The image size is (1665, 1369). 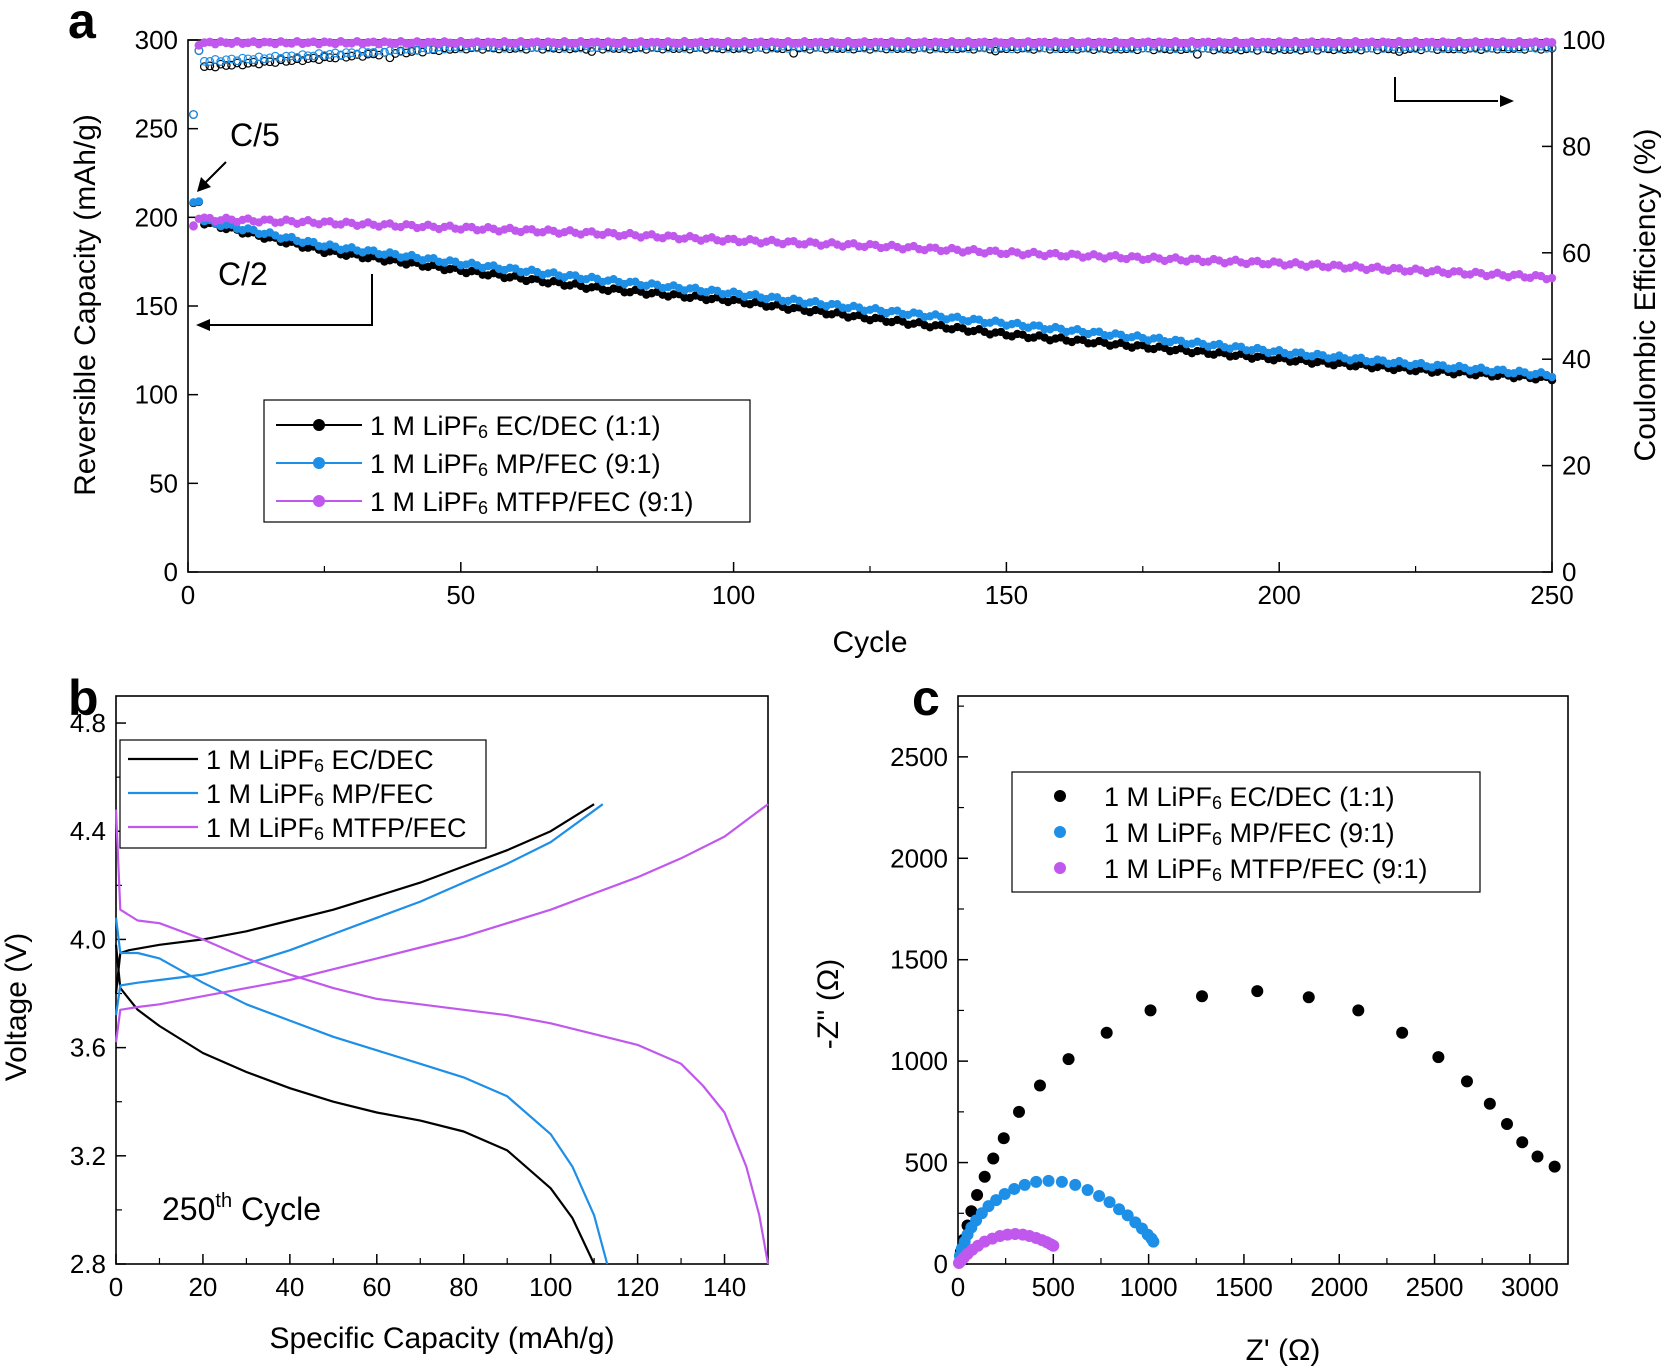 I want to click on a-y2-tick-label: 80, so click(x=1576, y=146).